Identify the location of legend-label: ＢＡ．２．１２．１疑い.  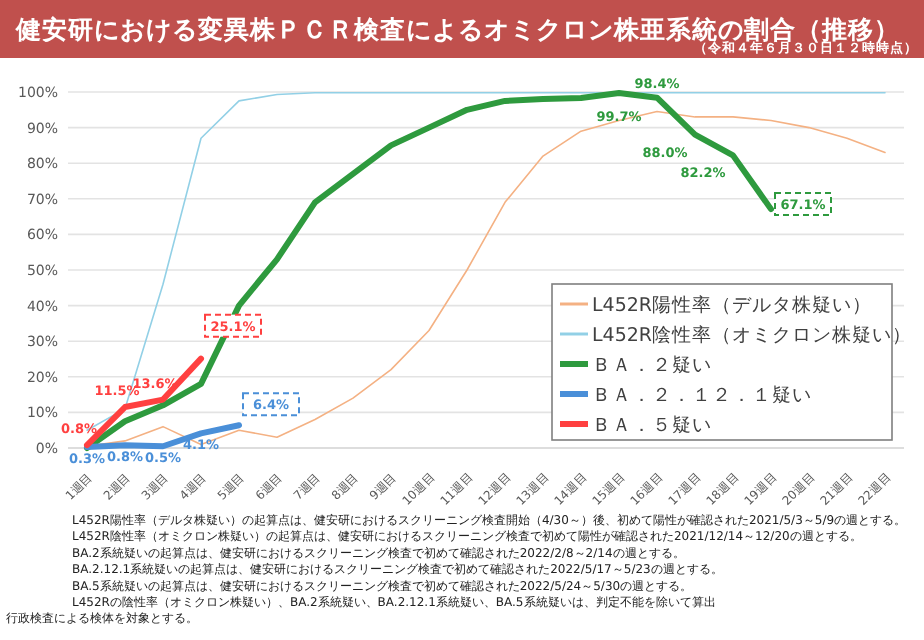
(702, 395).